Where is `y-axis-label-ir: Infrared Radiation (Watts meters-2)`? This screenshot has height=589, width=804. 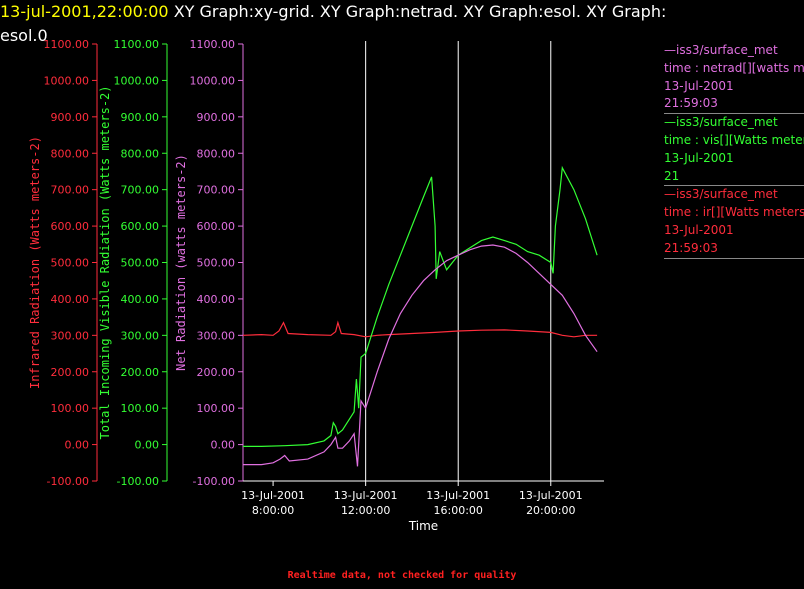 y-axis-label-ir: Infrared Radiation (Watts meters-2) is located at coordinates (35, 262).